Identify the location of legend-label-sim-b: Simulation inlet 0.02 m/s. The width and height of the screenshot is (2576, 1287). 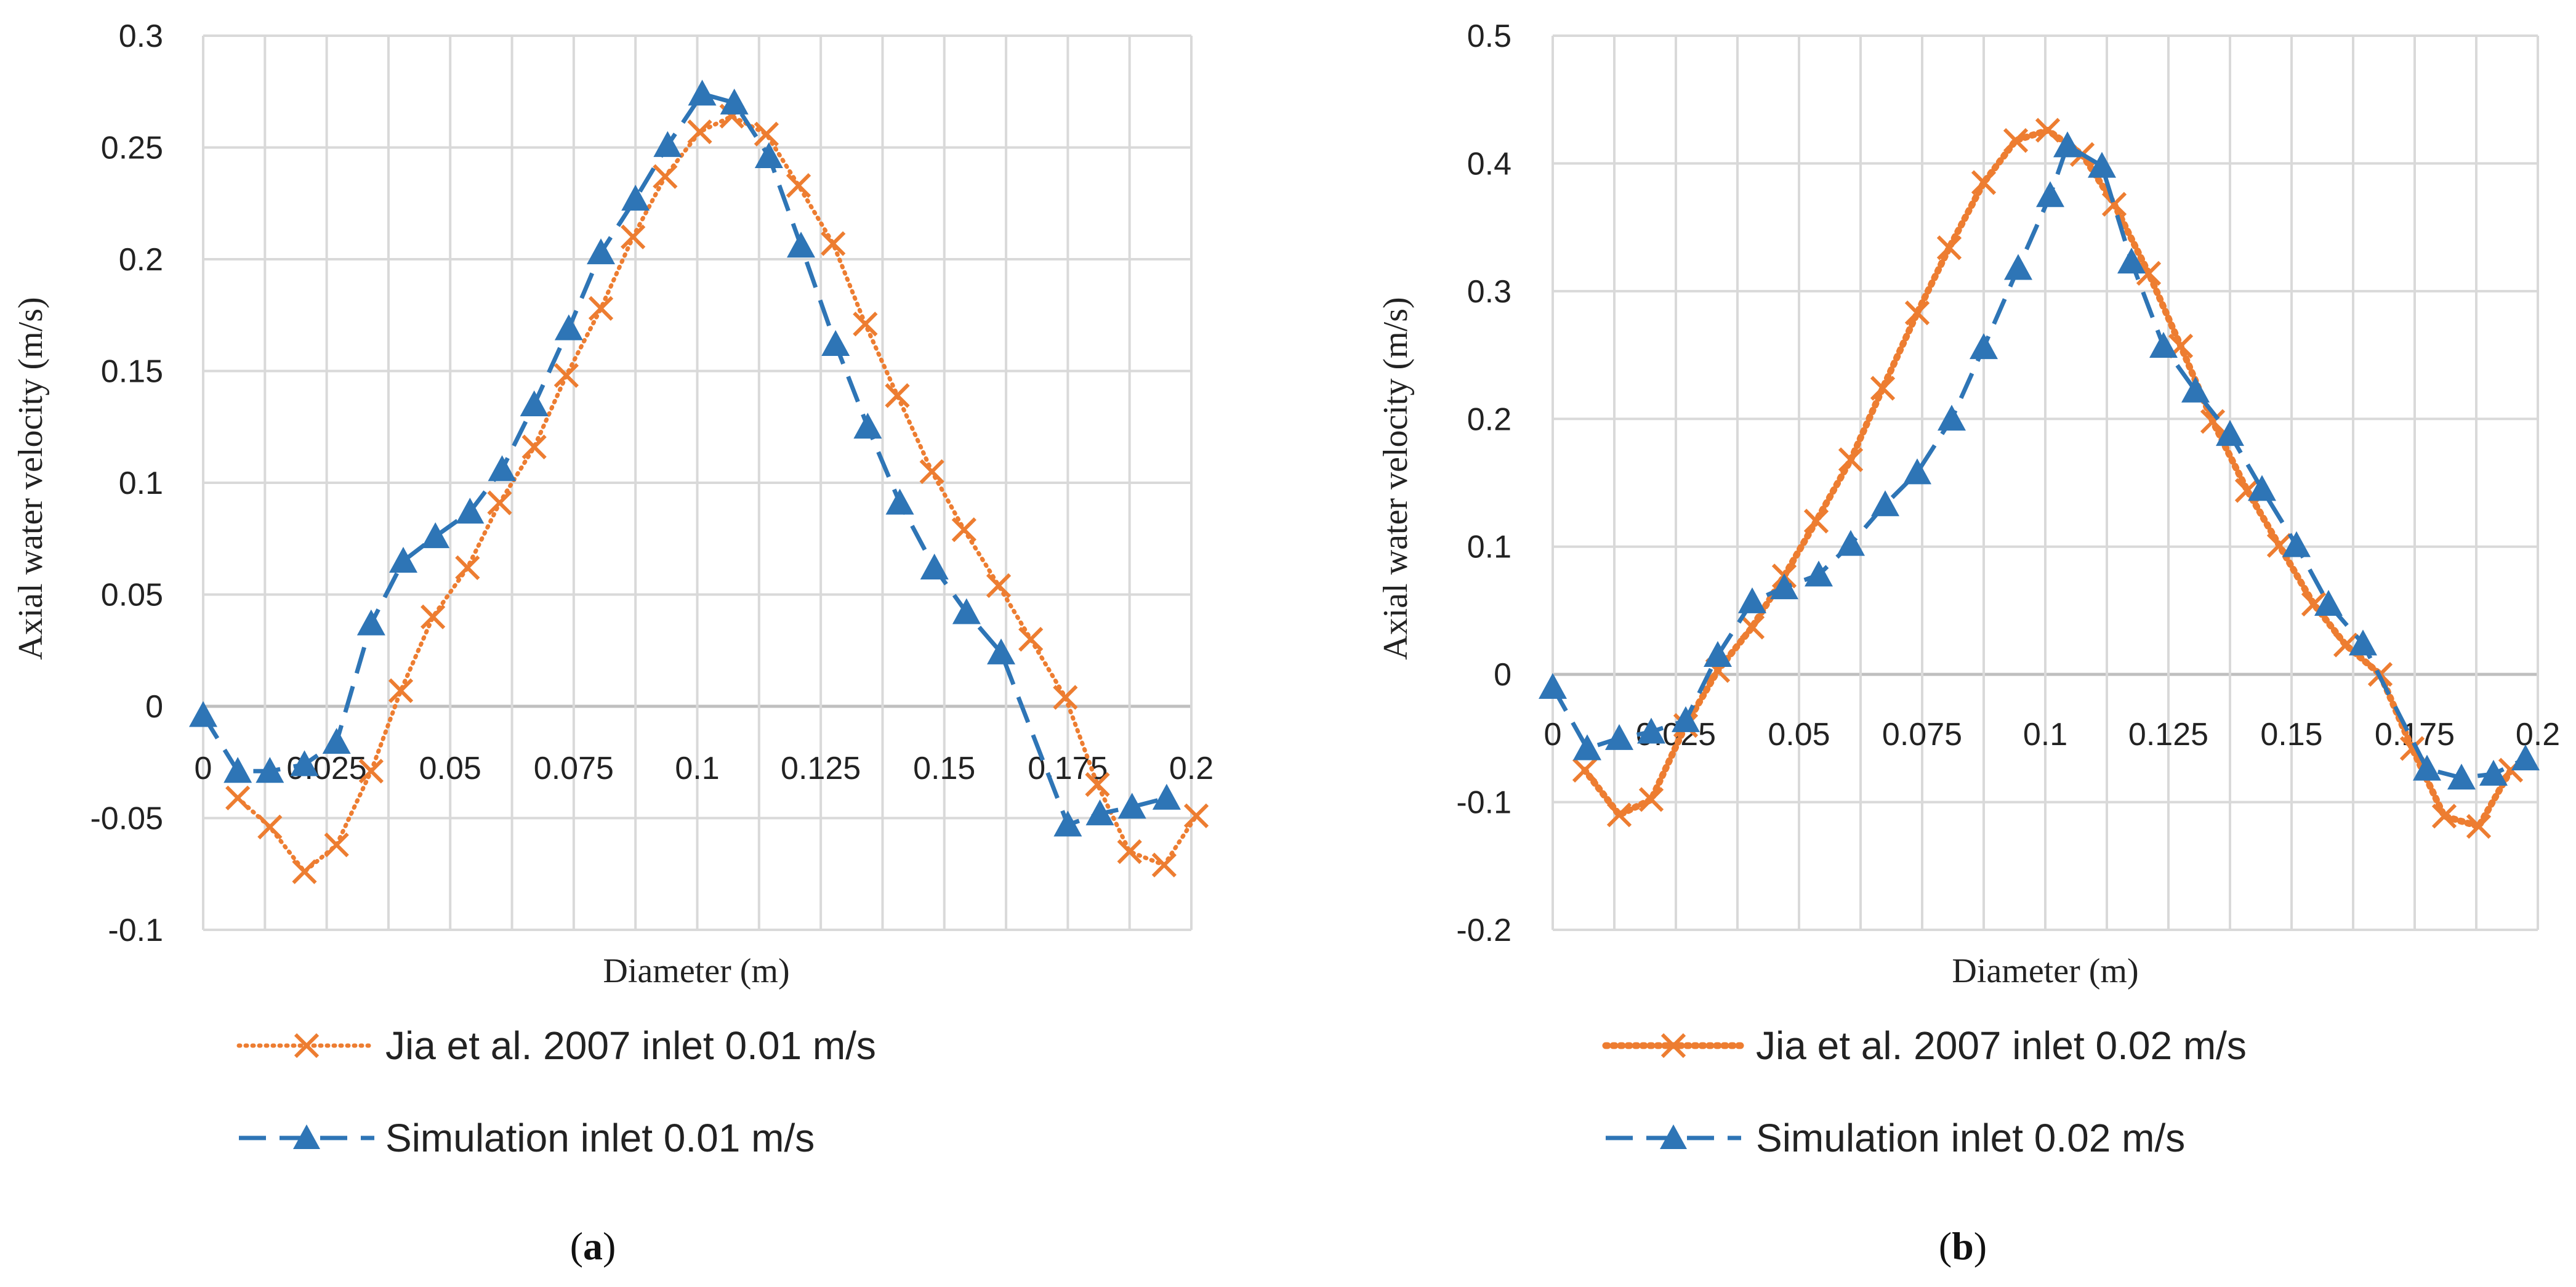
(1970, 1138).